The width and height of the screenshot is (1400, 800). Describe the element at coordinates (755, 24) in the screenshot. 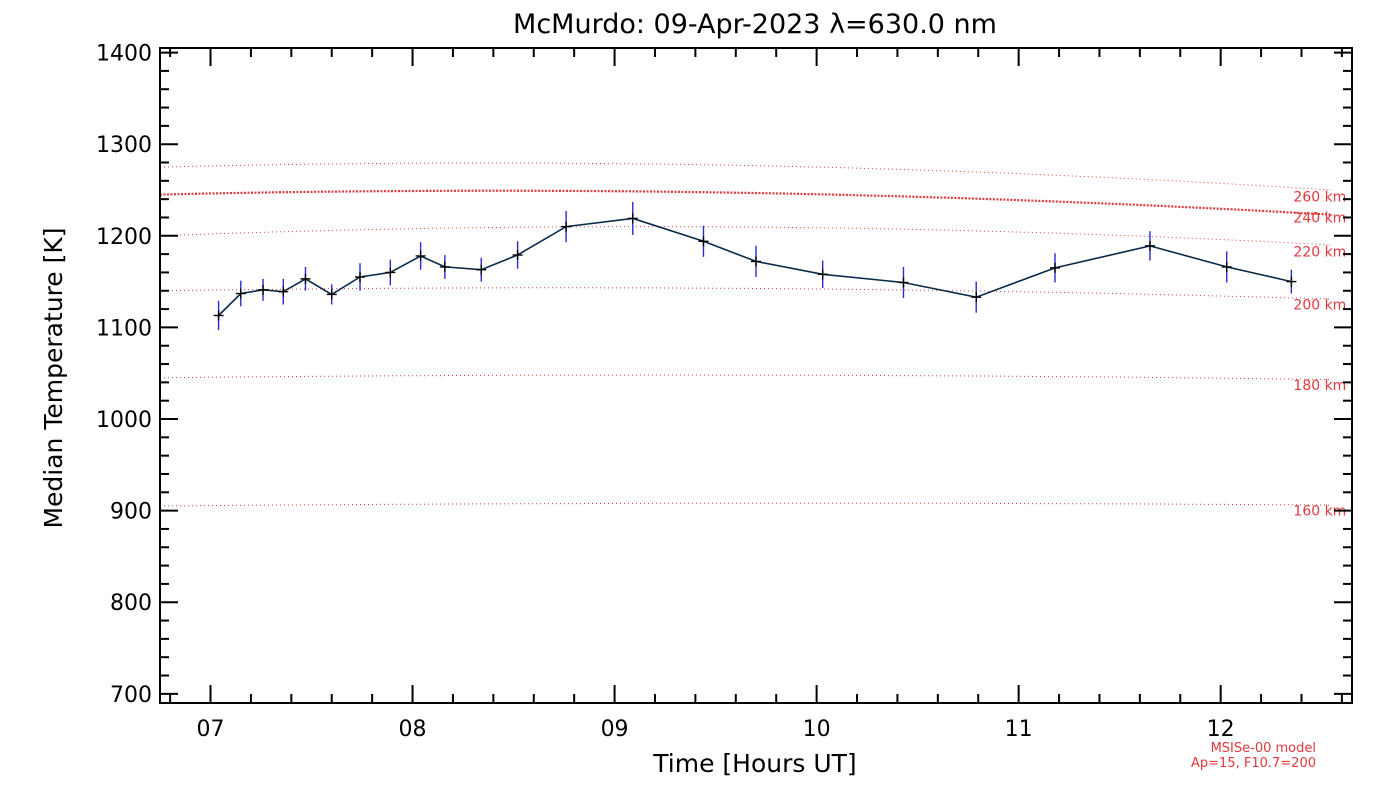

I see `chart-title: McMurdo: 09-Apr-2023 λ=630.0 nm` at that location.